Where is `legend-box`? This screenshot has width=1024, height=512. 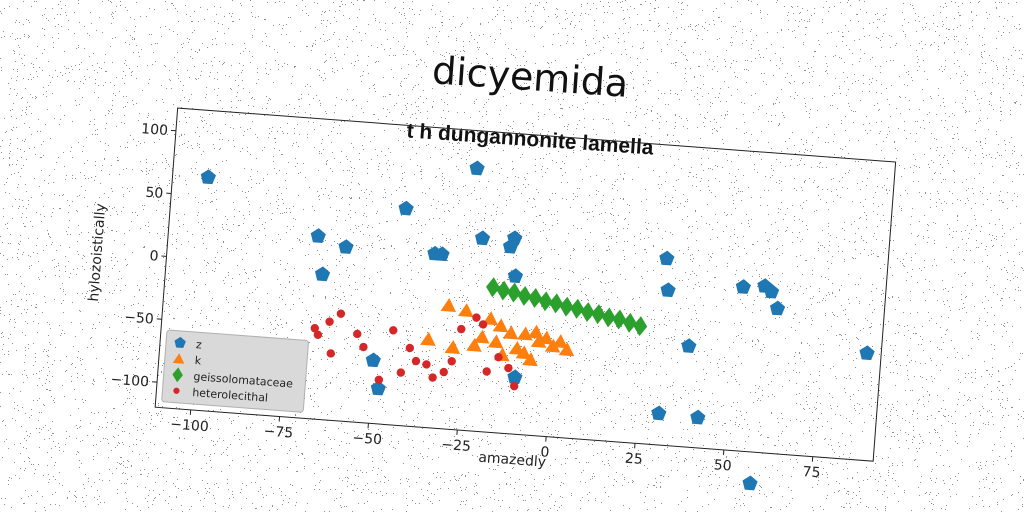 legend-box is located at coordinates (235, 371).